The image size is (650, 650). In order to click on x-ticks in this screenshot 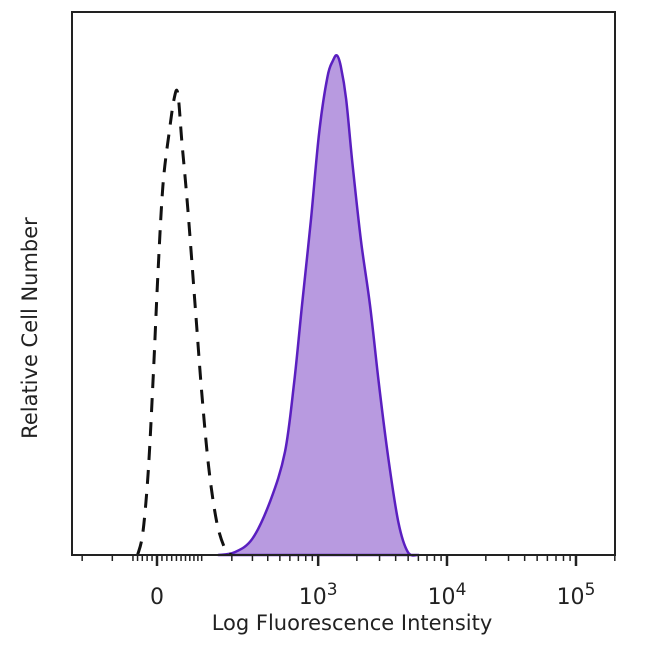, I will do `click(348, 560)`.